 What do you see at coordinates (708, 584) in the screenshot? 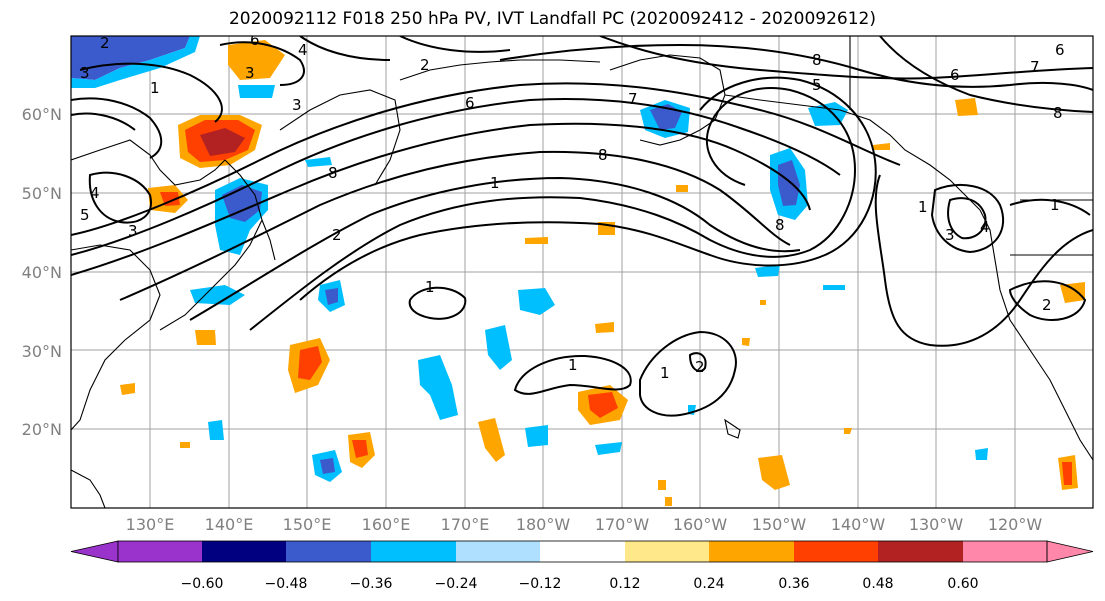
I see `colorbar-tick-label: 0.24` at bounding box center [708, 584].